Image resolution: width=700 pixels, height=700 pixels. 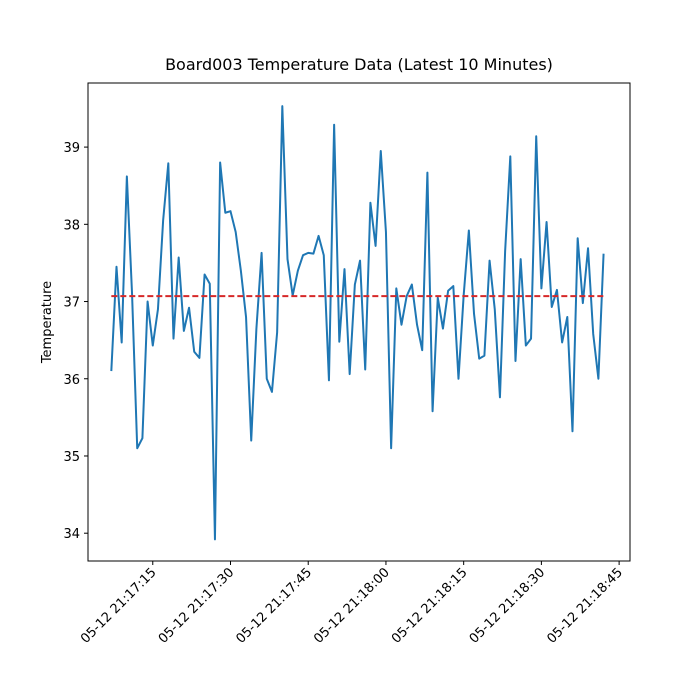 What do you see at coordinates (430, 606) in the screenshot?
I see `x-tick-label: 05-12 21:18:15` at bounding box center [430, 606].